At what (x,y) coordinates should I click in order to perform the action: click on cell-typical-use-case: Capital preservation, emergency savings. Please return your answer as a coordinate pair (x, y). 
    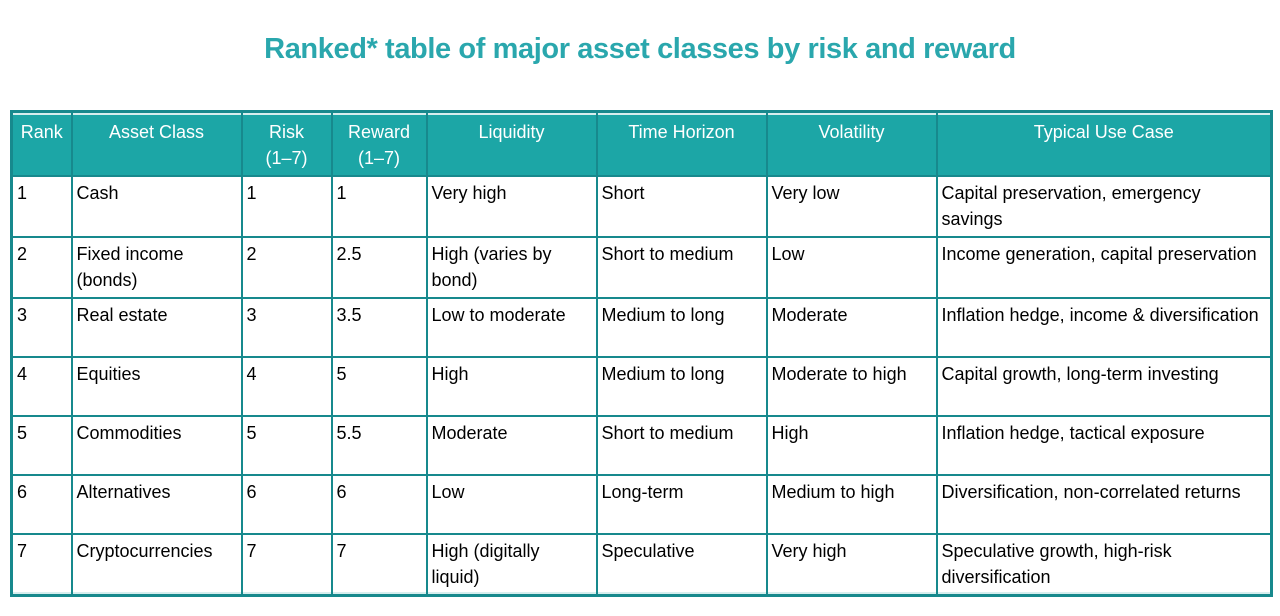
    Looking at the image, I should click on (1104, 207).